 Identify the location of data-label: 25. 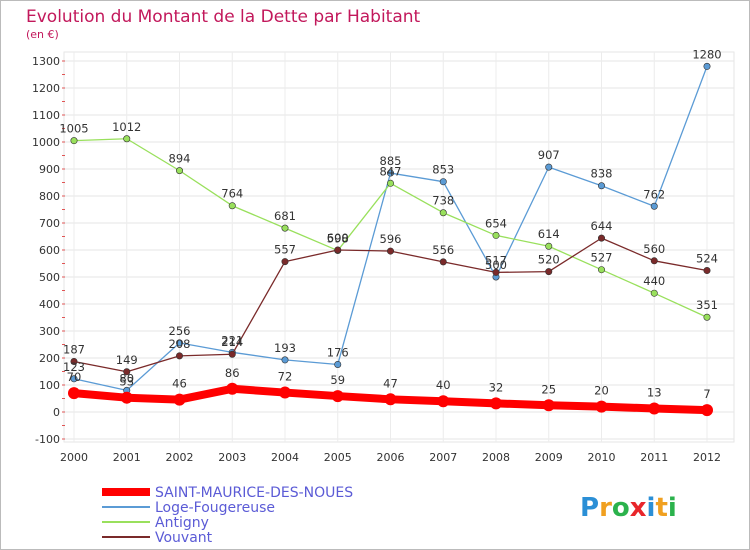
(548, 389).